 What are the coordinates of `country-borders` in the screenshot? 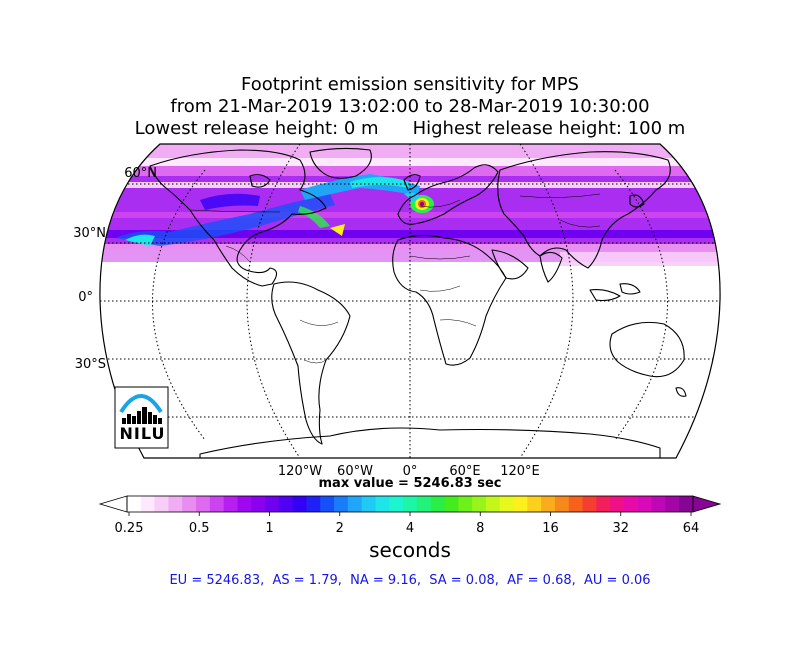 It's located at (395, 278).